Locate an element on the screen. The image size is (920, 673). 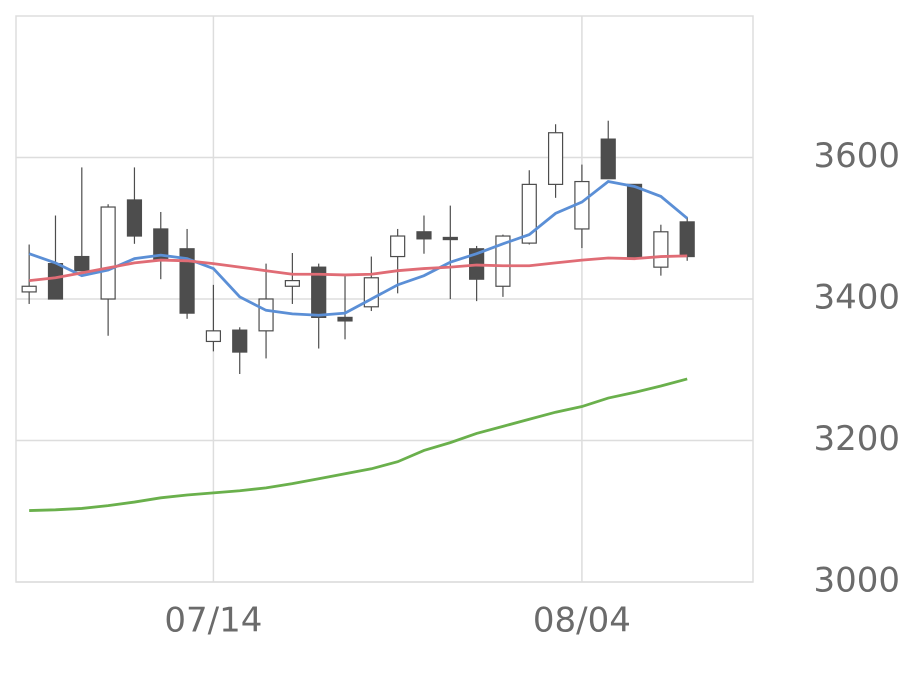
x-tick-label: 07/14 is located at coordinates (213, 621).